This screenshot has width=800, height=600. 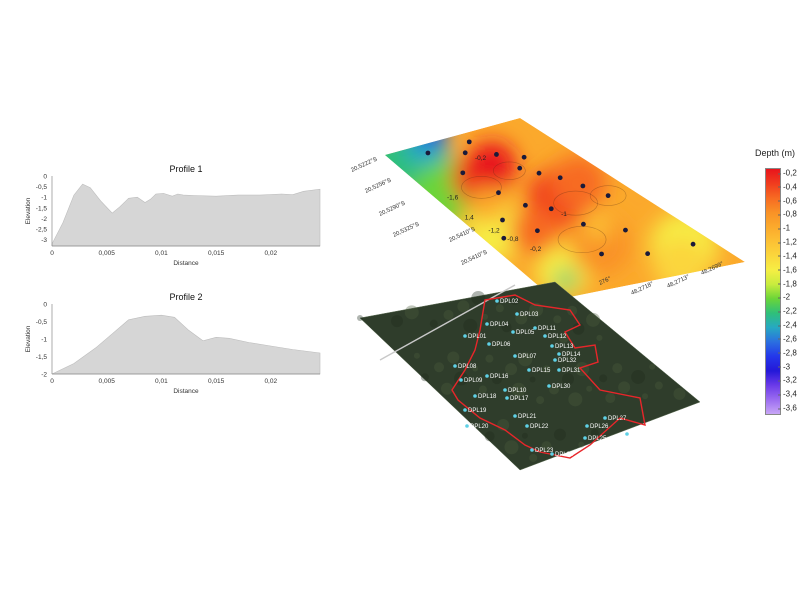 I want to click on piezometer-label: DPL11, so click(x=547, y=329).